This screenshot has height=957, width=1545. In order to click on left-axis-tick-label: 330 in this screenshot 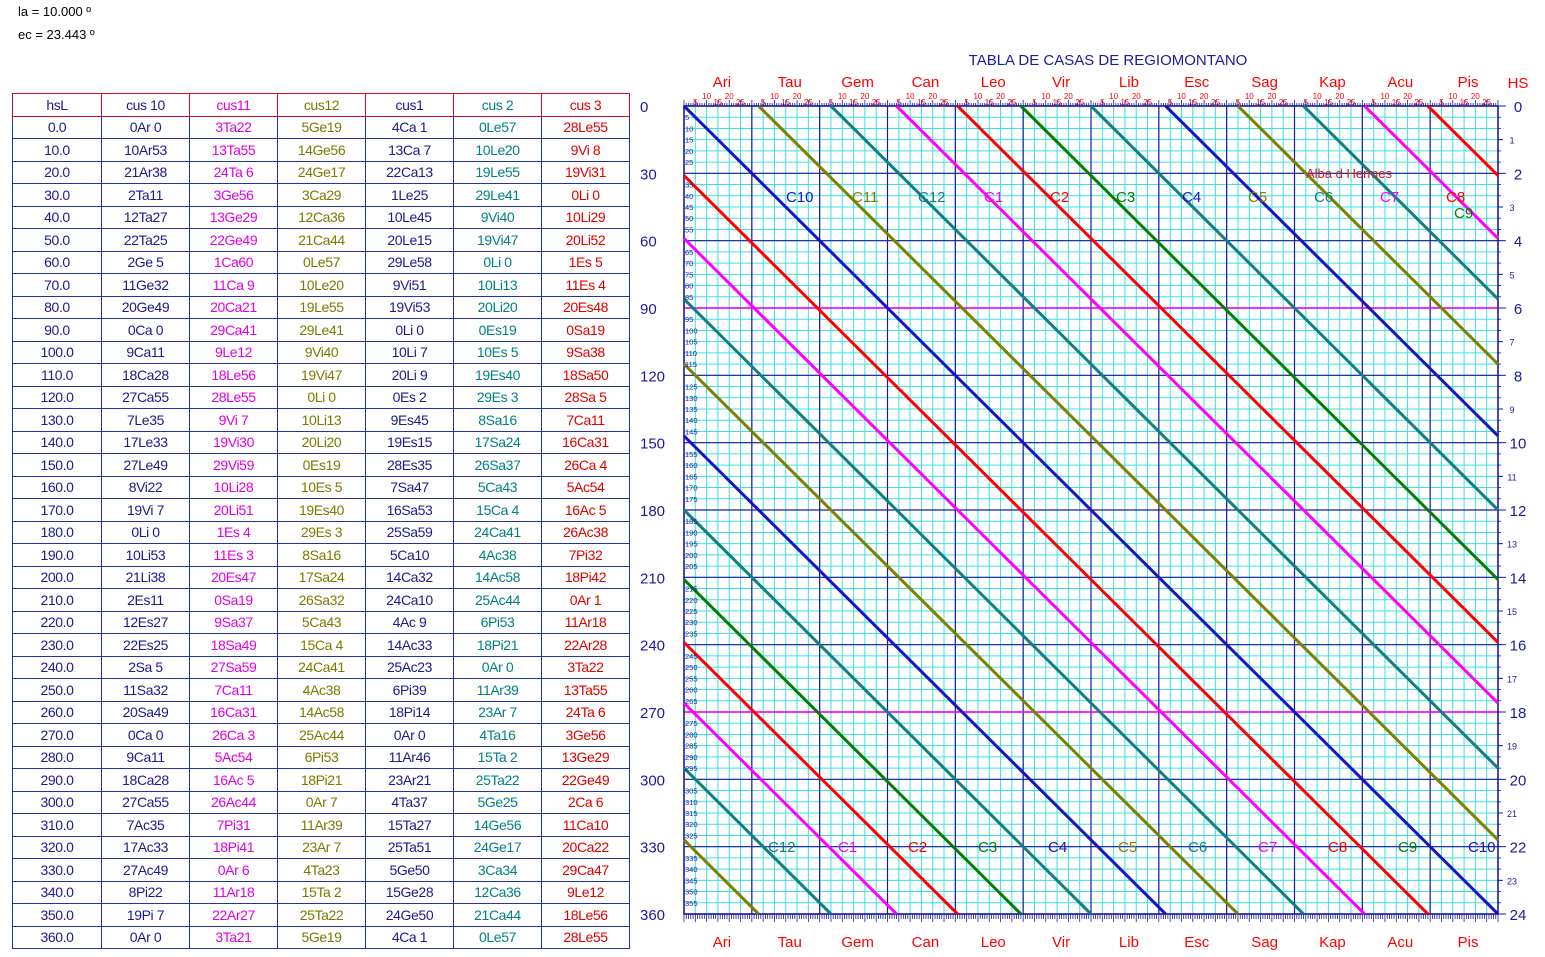, I will do `click(652, 848)`.